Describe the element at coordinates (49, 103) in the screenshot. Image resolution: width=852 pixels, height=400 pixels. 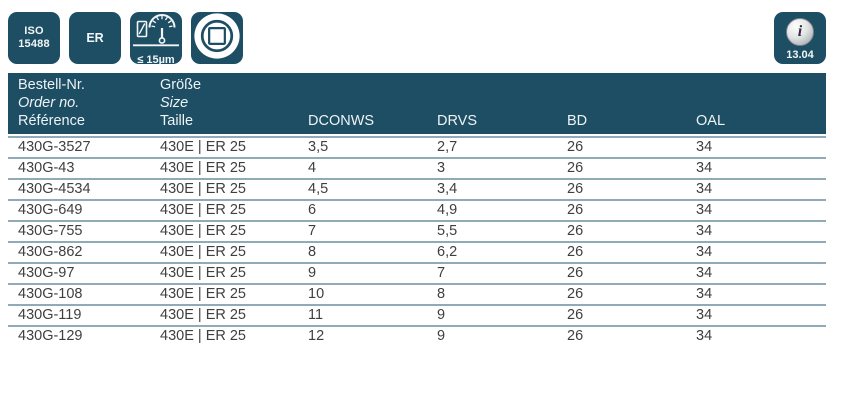
I see `header-order-no-en: Order no.` at that location.